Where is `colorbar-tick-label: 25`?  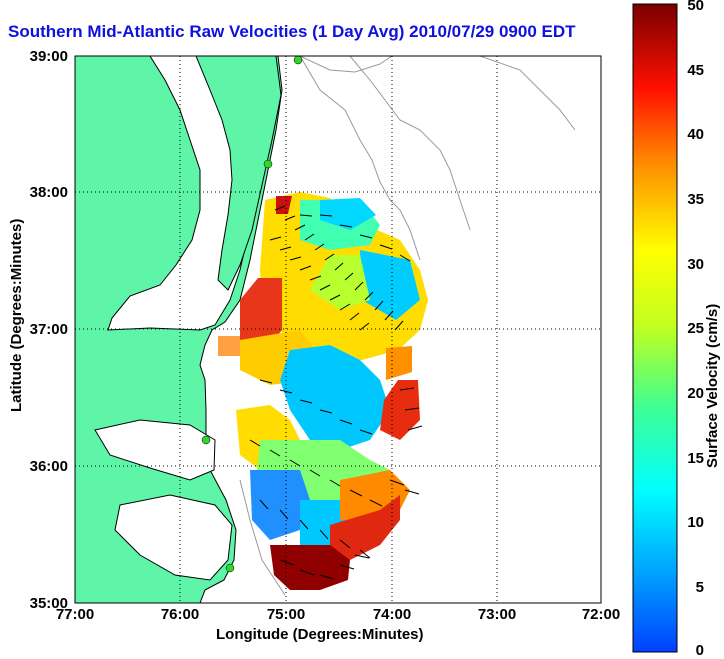
colorbar-tick-label: 25 is located at coordinates (695, 328).